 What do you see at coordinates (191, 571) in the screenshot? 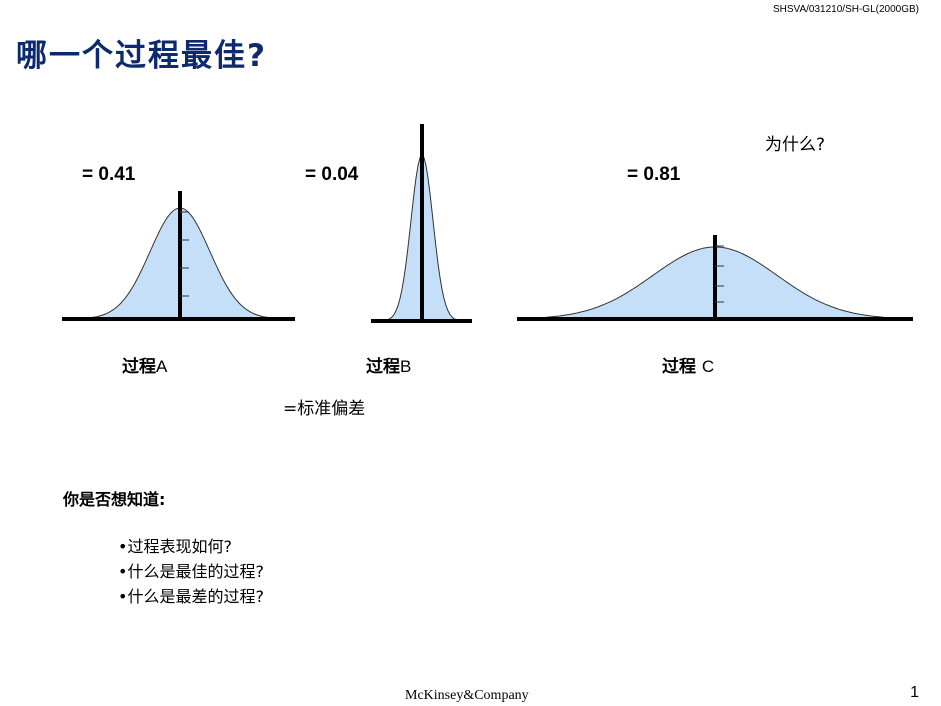
I see `question-item: •什么是最佳的过程?` at bounding box center [191, 571].